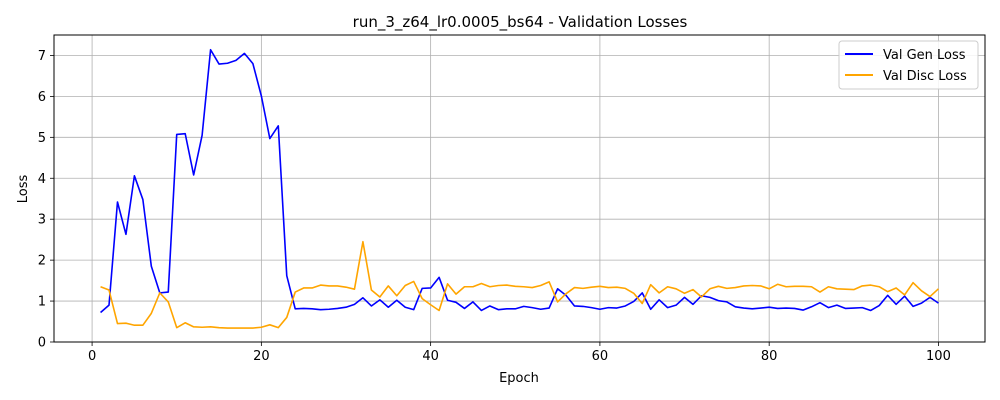 This screenshot has width=1000, height=400. I want to click on x-tick-label: 60, so click(600, 356).